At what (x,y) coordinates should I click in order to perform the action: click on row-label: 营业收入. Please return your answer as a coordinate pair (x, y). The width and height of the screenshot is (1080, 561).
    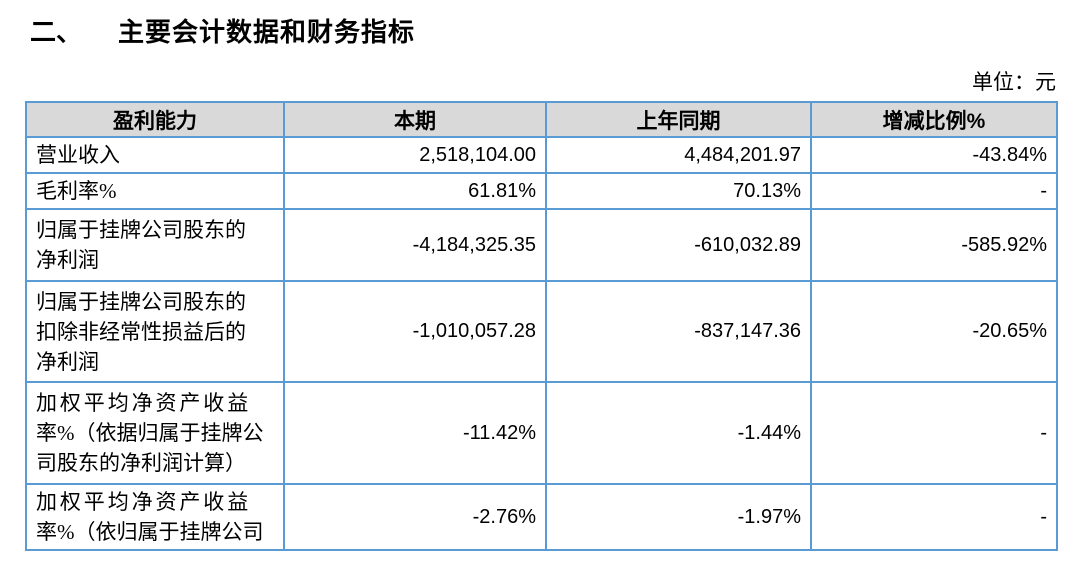
    Looking at the image, I should click on (155, 155).